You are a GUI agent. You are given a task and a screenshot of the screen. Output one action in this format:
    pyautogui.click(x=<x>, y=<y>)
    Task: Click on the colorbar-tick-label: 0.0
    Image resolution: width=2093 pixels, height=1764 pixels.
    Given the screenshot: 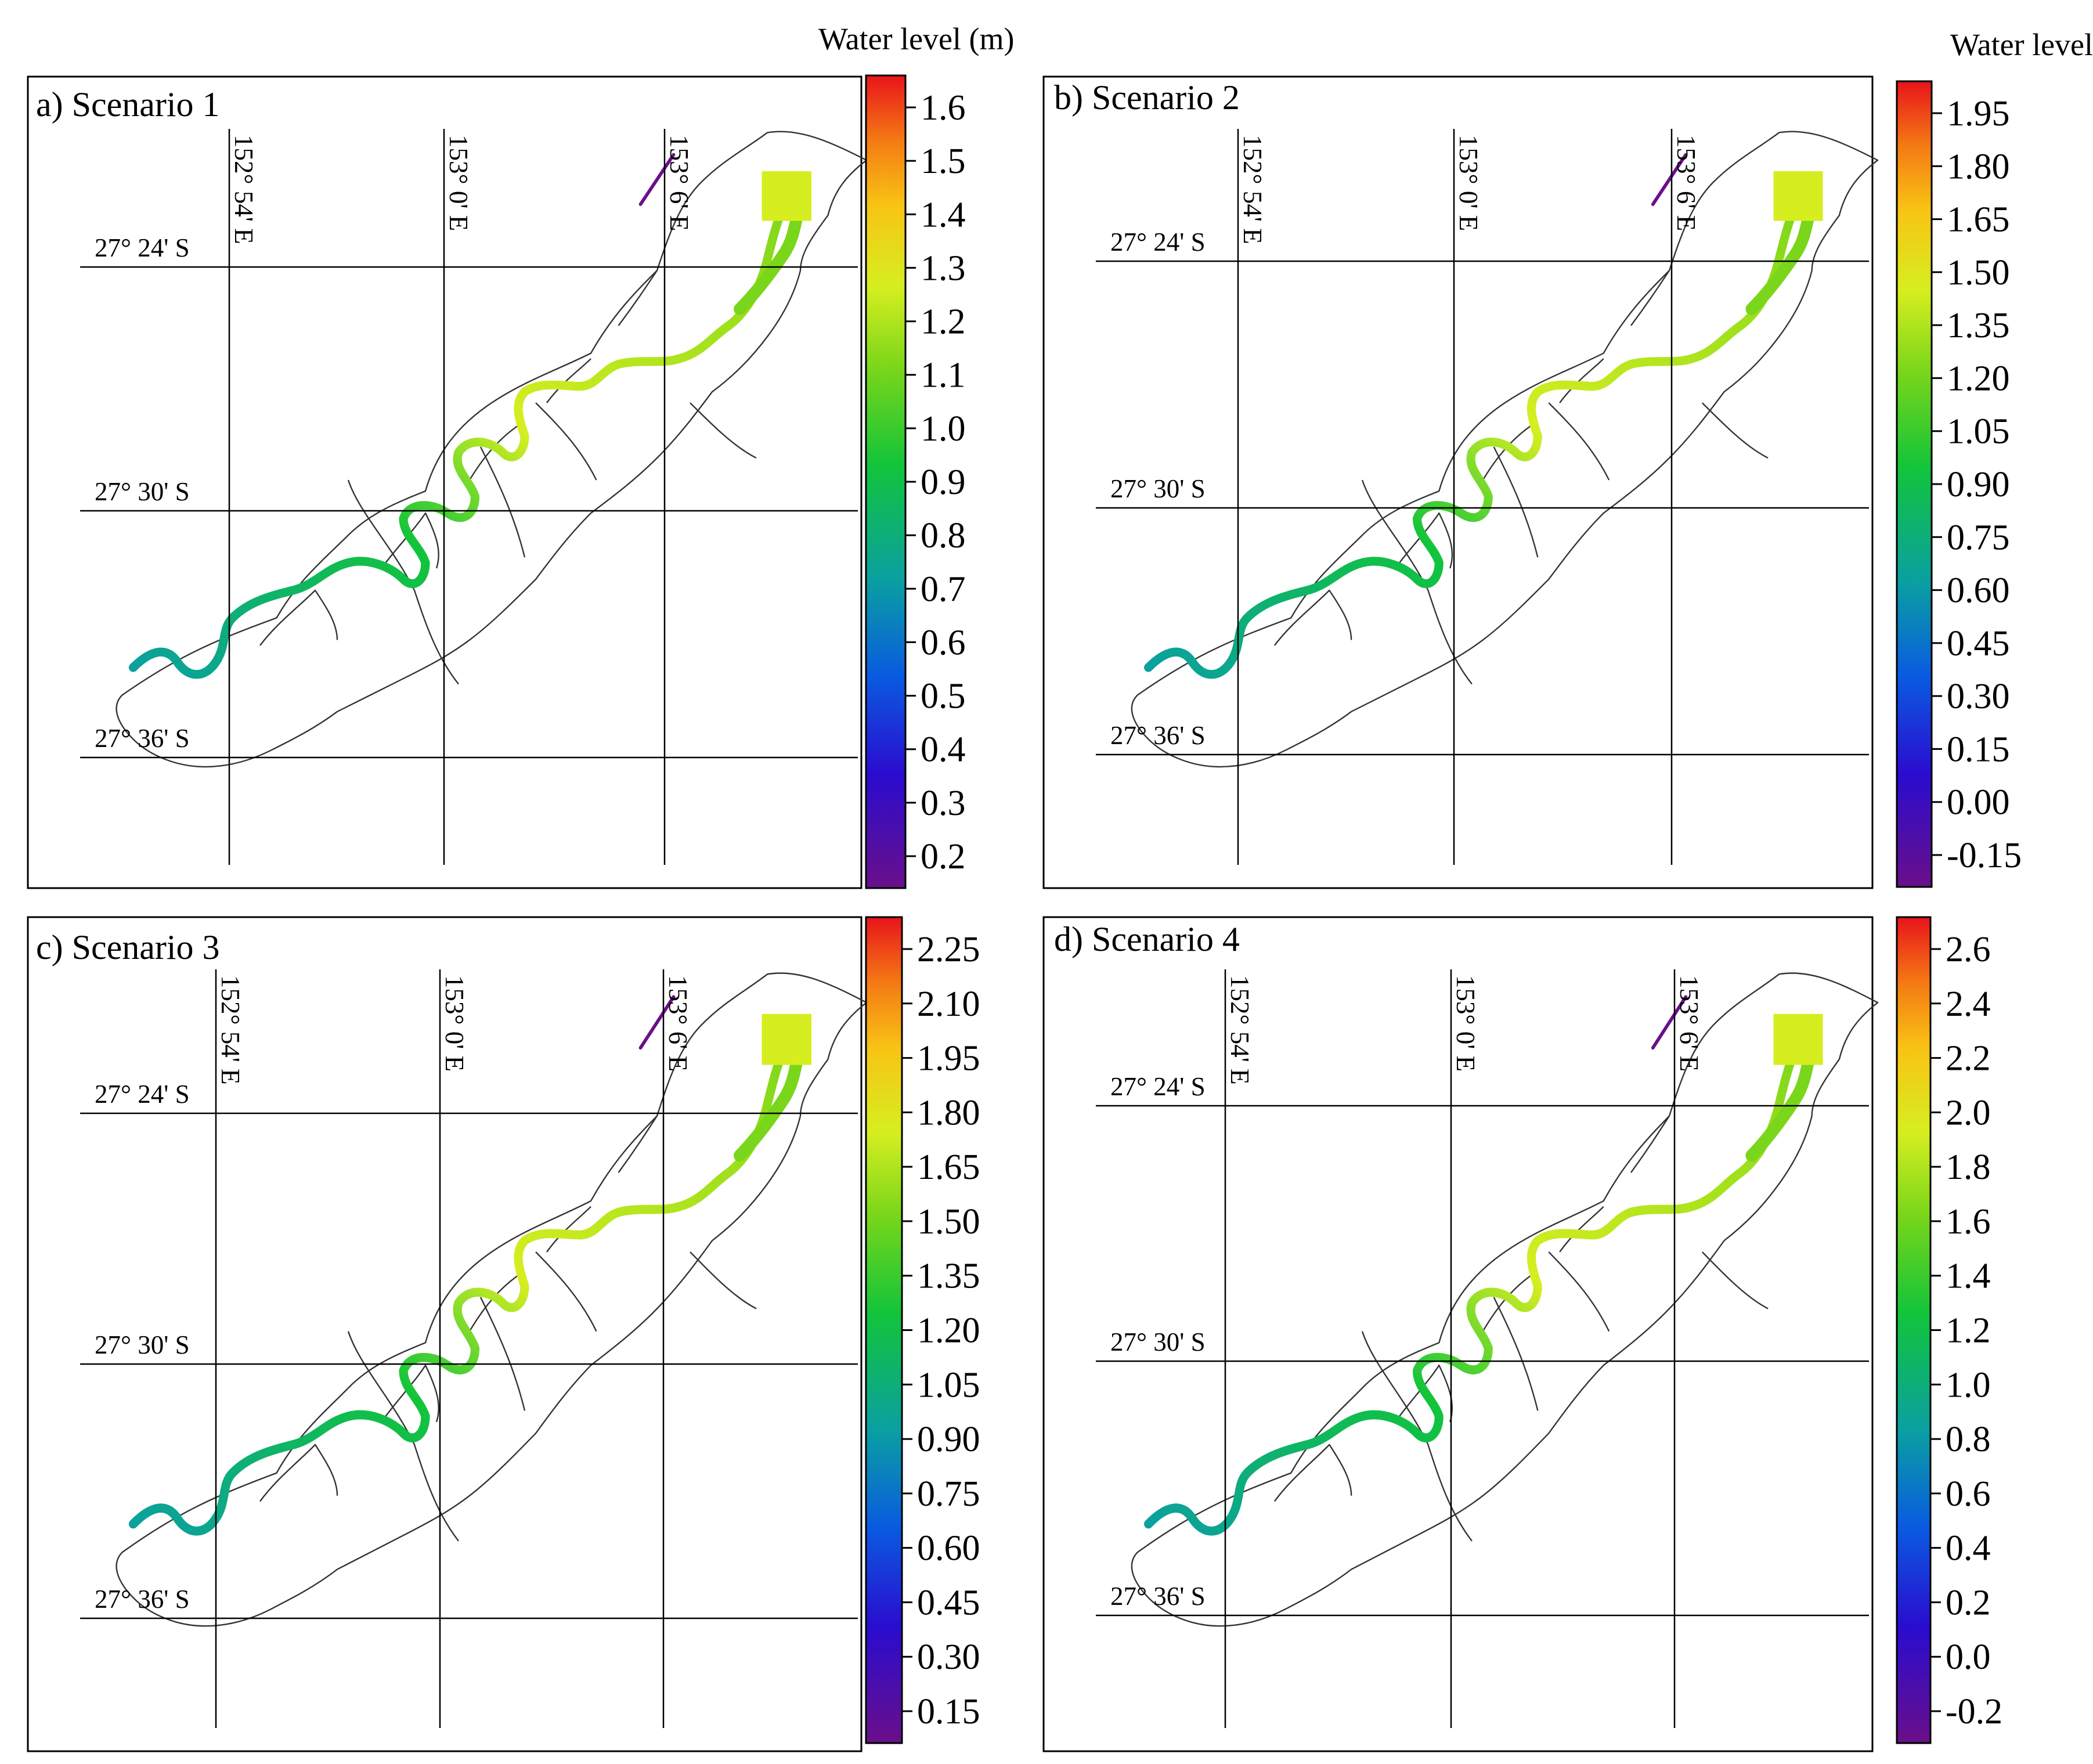 What is the action you would take?
    pyautogui.click(x=1969, y=1657)
    